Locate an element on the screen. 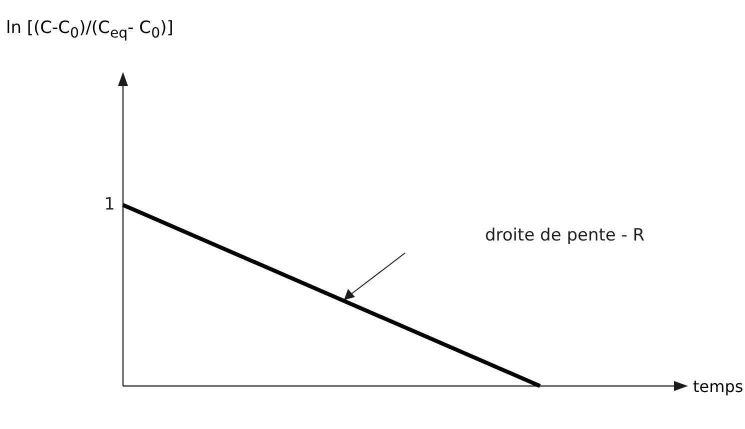  annotation: droite de pente - R is located at coordinates (565, 235).